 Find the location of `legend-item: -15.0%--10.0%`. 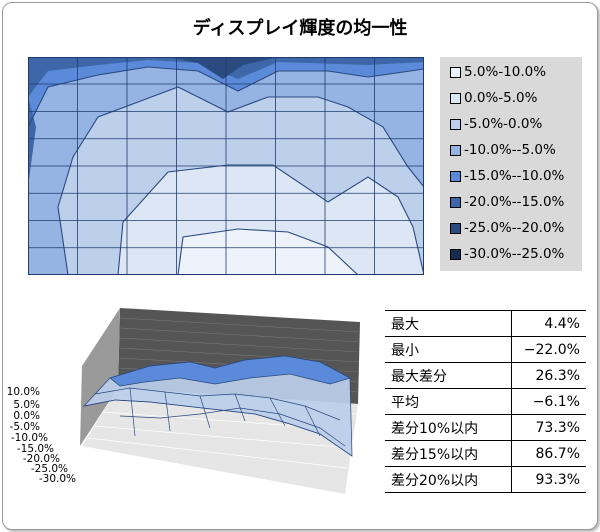

legend-item: -15.0%--10.0% is located at coordinates (507, 176).